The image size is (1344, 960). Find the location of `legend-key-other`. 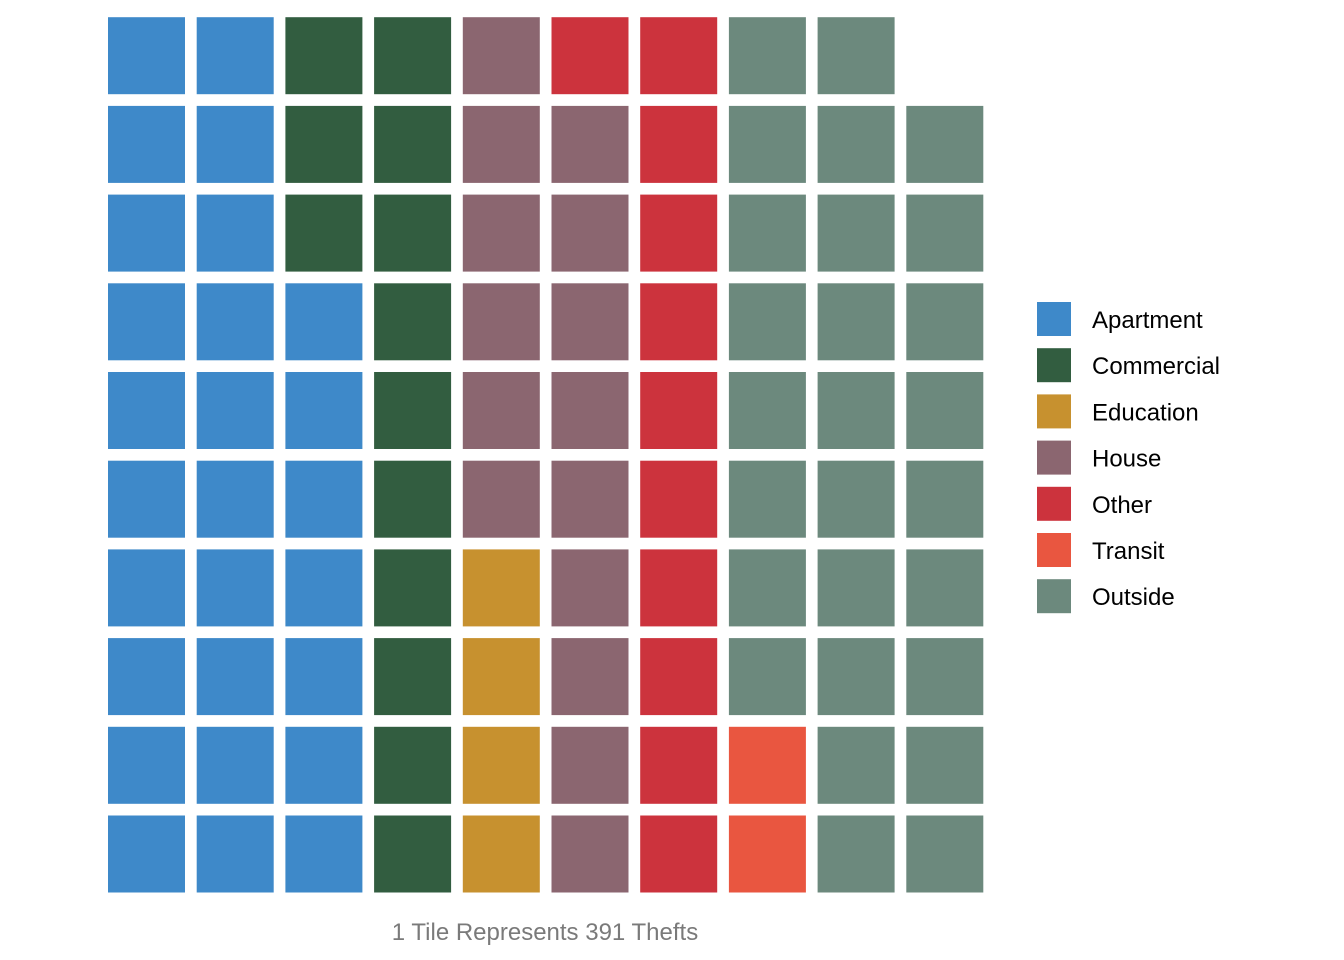

legend-key-other is located at coordinates (1054, 503).